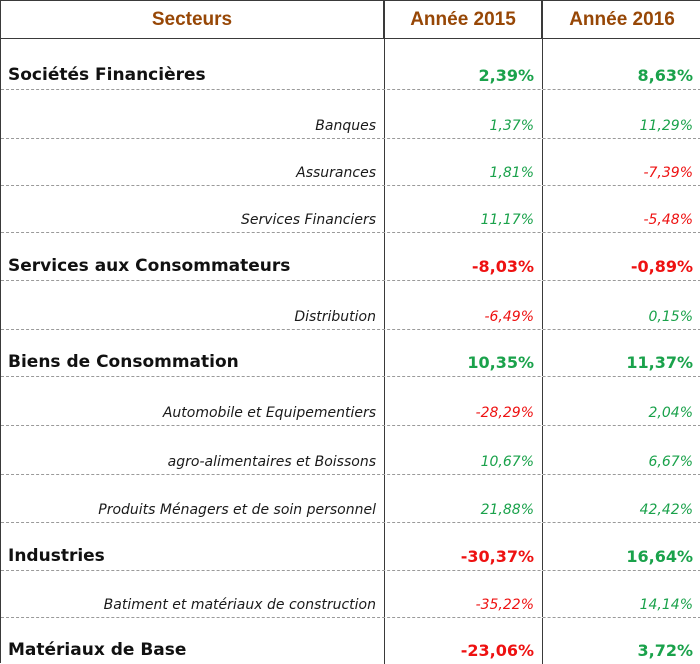 This screenshot has width=700, height=664. Describe the element at coordinates (668, 220) in the screenshot. I see `value-2016: -5,48%` at that location.